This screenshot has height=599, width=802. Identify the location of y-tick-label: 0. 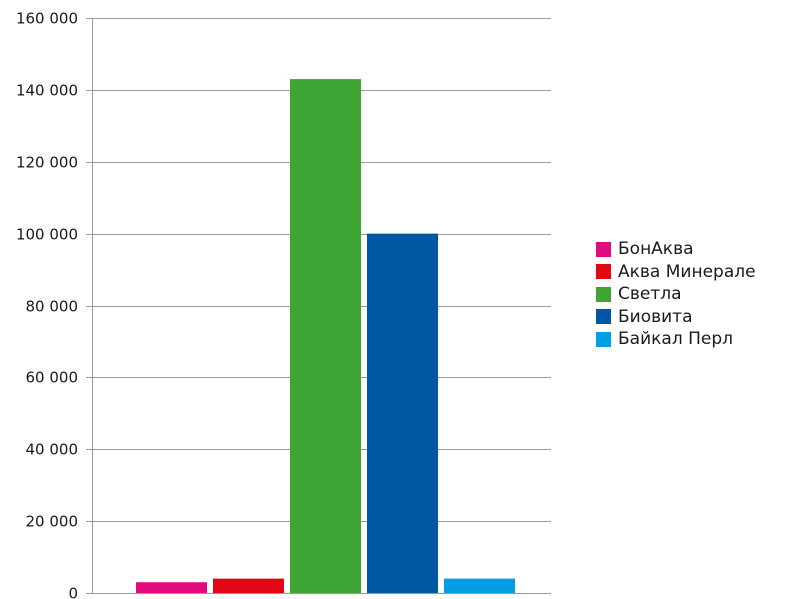
(73, 592).